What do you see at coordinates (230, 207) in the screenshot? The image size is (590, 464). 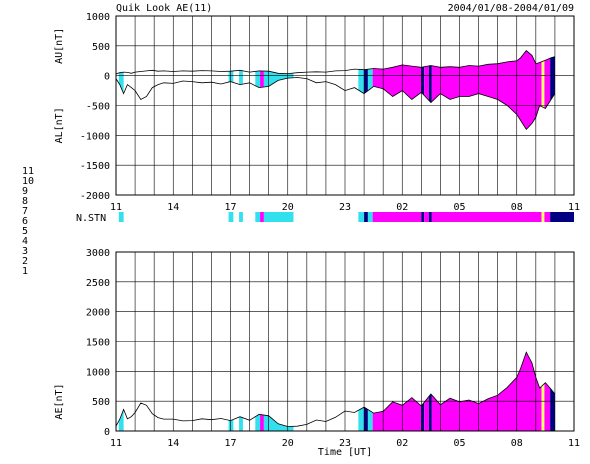 I see `p1-xtick-label-2: 17` at bounding box center [230, 207].